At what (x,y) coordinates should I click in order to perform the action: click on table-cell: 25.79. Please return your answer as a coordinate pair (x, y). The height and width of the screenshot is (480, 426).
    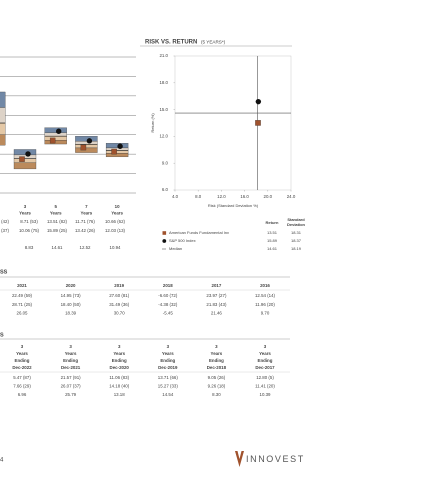
    Looking at the image, I should click on (71, 394).